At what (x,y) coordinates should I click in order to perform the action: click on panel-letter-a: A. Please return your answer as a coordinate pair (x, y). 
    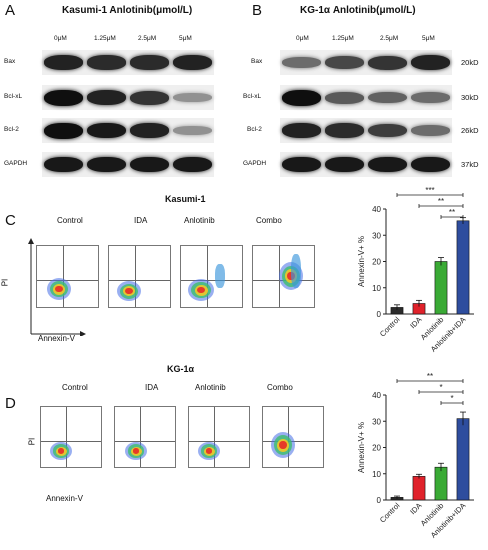
    Looking at the image, I should click on (10, 10).